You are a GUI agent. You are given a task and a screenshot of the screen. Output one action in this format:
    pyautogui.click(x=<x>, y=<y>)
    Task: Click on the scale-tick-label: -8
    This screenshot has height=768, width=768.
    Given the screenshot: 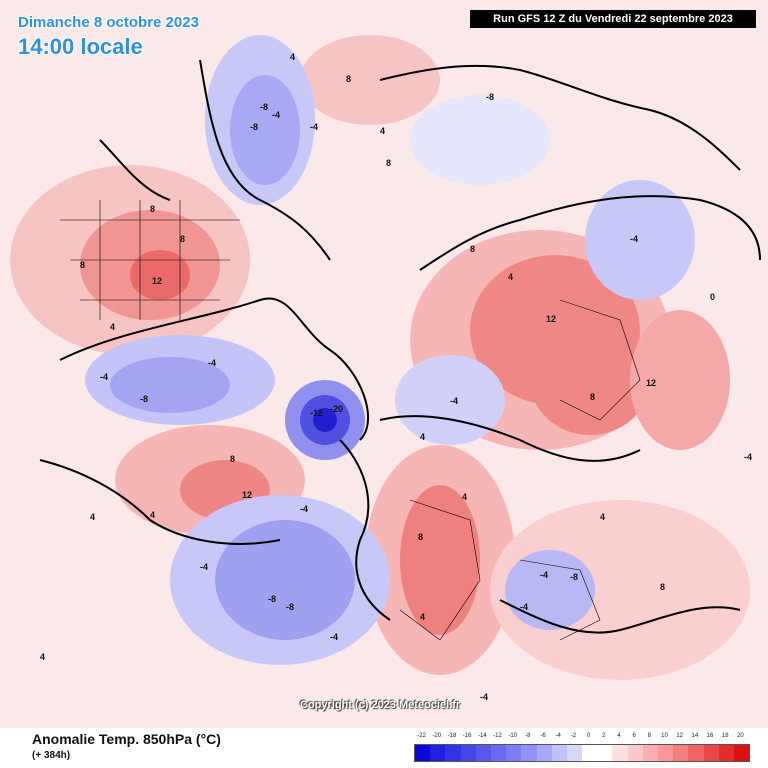 What is the action you would take?
    pyautogui.click(x=528, y=736)
    